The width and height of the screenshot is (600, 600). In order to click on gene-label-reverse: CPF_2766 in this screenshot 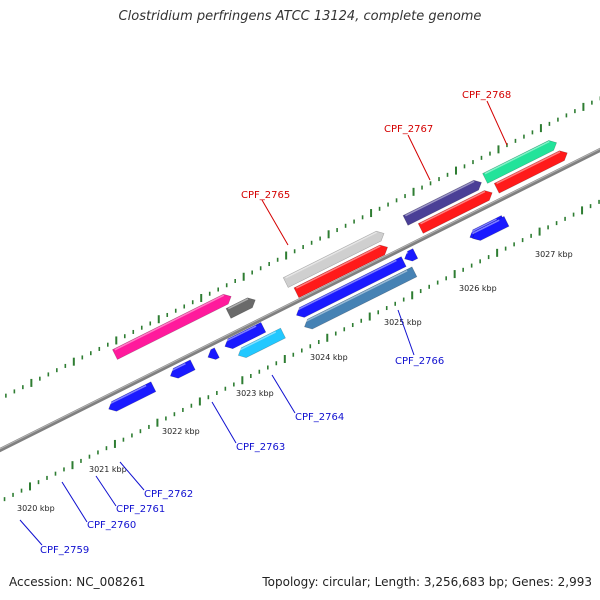, I will do `click(419, 361)`.